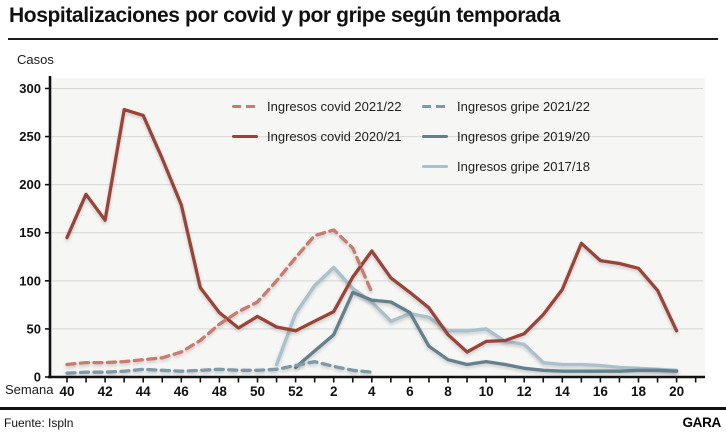 The width and height of the screenshot is (726, 437). I want to click on x-tick-label: 12, so click(524, 391).